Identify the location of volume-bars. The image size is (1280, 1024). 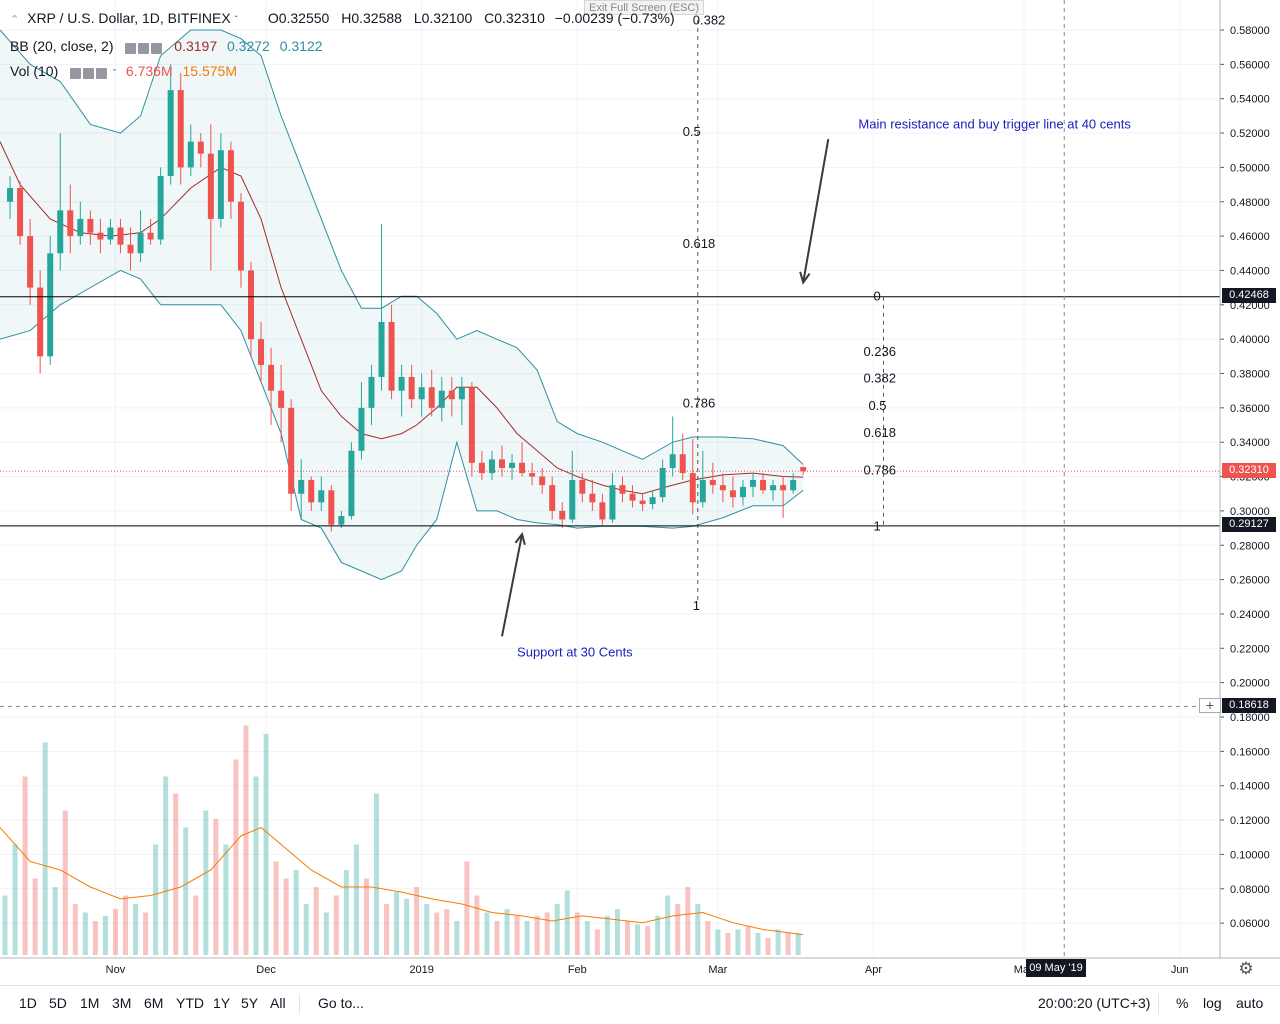
(401, 840).